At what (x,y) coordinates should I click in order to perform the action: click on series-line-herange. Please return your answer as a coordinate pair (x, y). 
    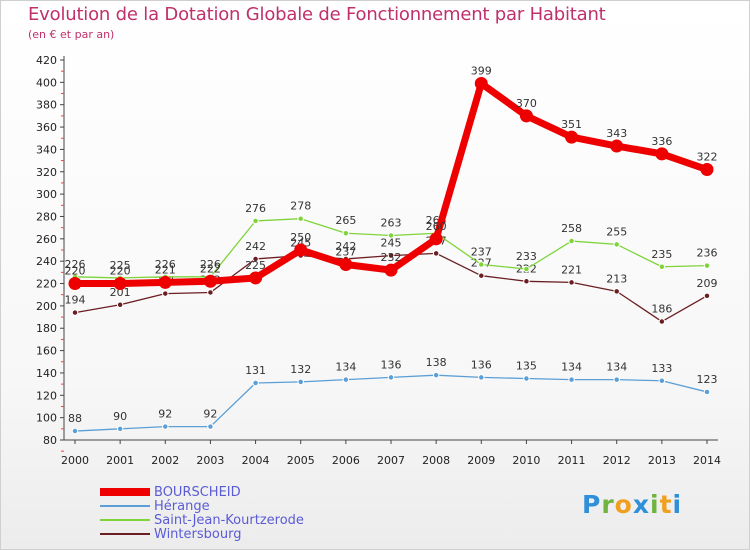
    Looking at the image, I should click on (391, 403).